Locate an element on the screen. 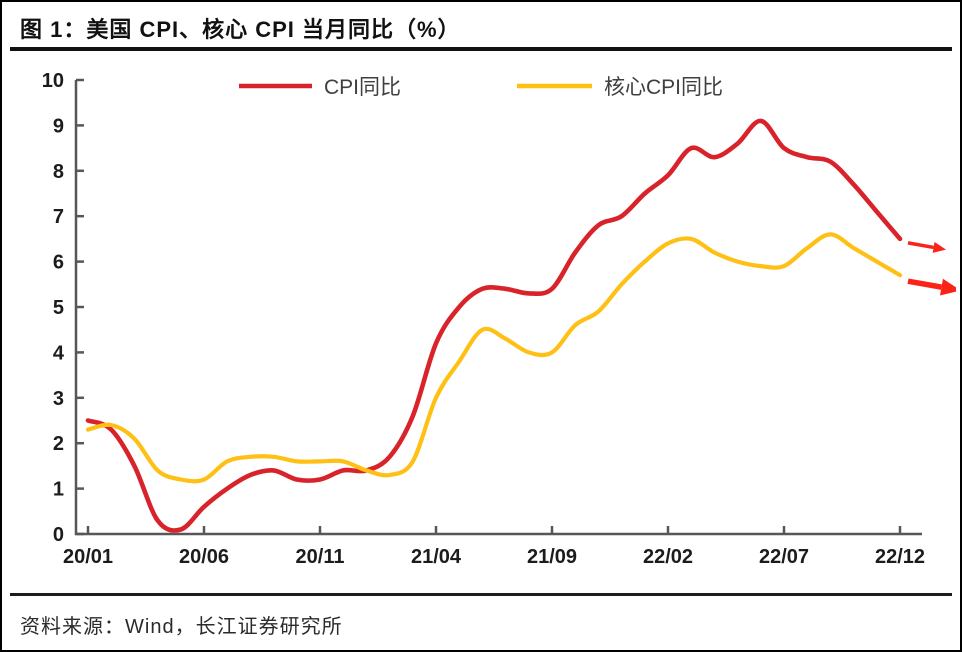 The width and height of the screenshot is (962, 652). x-tick-label: 21/09 is located at coordinates (552, 557).